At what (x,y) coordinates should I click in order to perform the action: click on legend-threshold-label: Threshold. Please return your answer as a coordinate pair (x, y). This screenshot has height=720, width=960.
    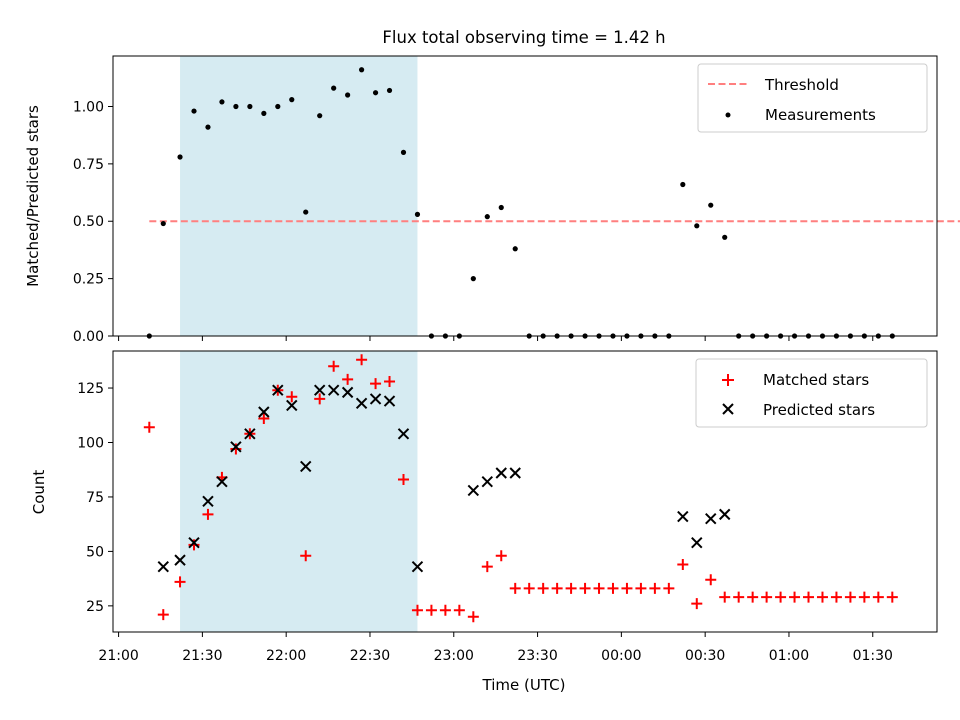
    Looking at the image, I should click on (801, 85).